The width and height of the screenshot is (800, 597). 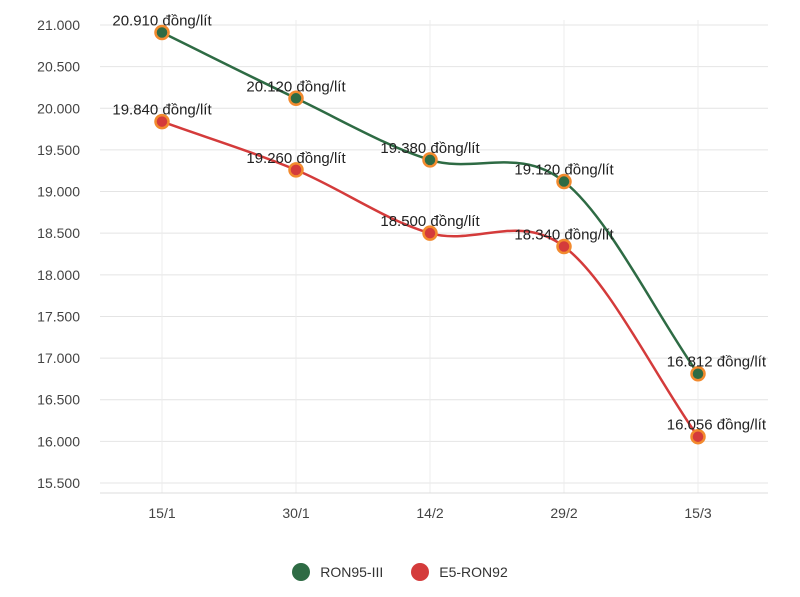 I want to click on legend-swatch-e5, so click(x=420, y=572).